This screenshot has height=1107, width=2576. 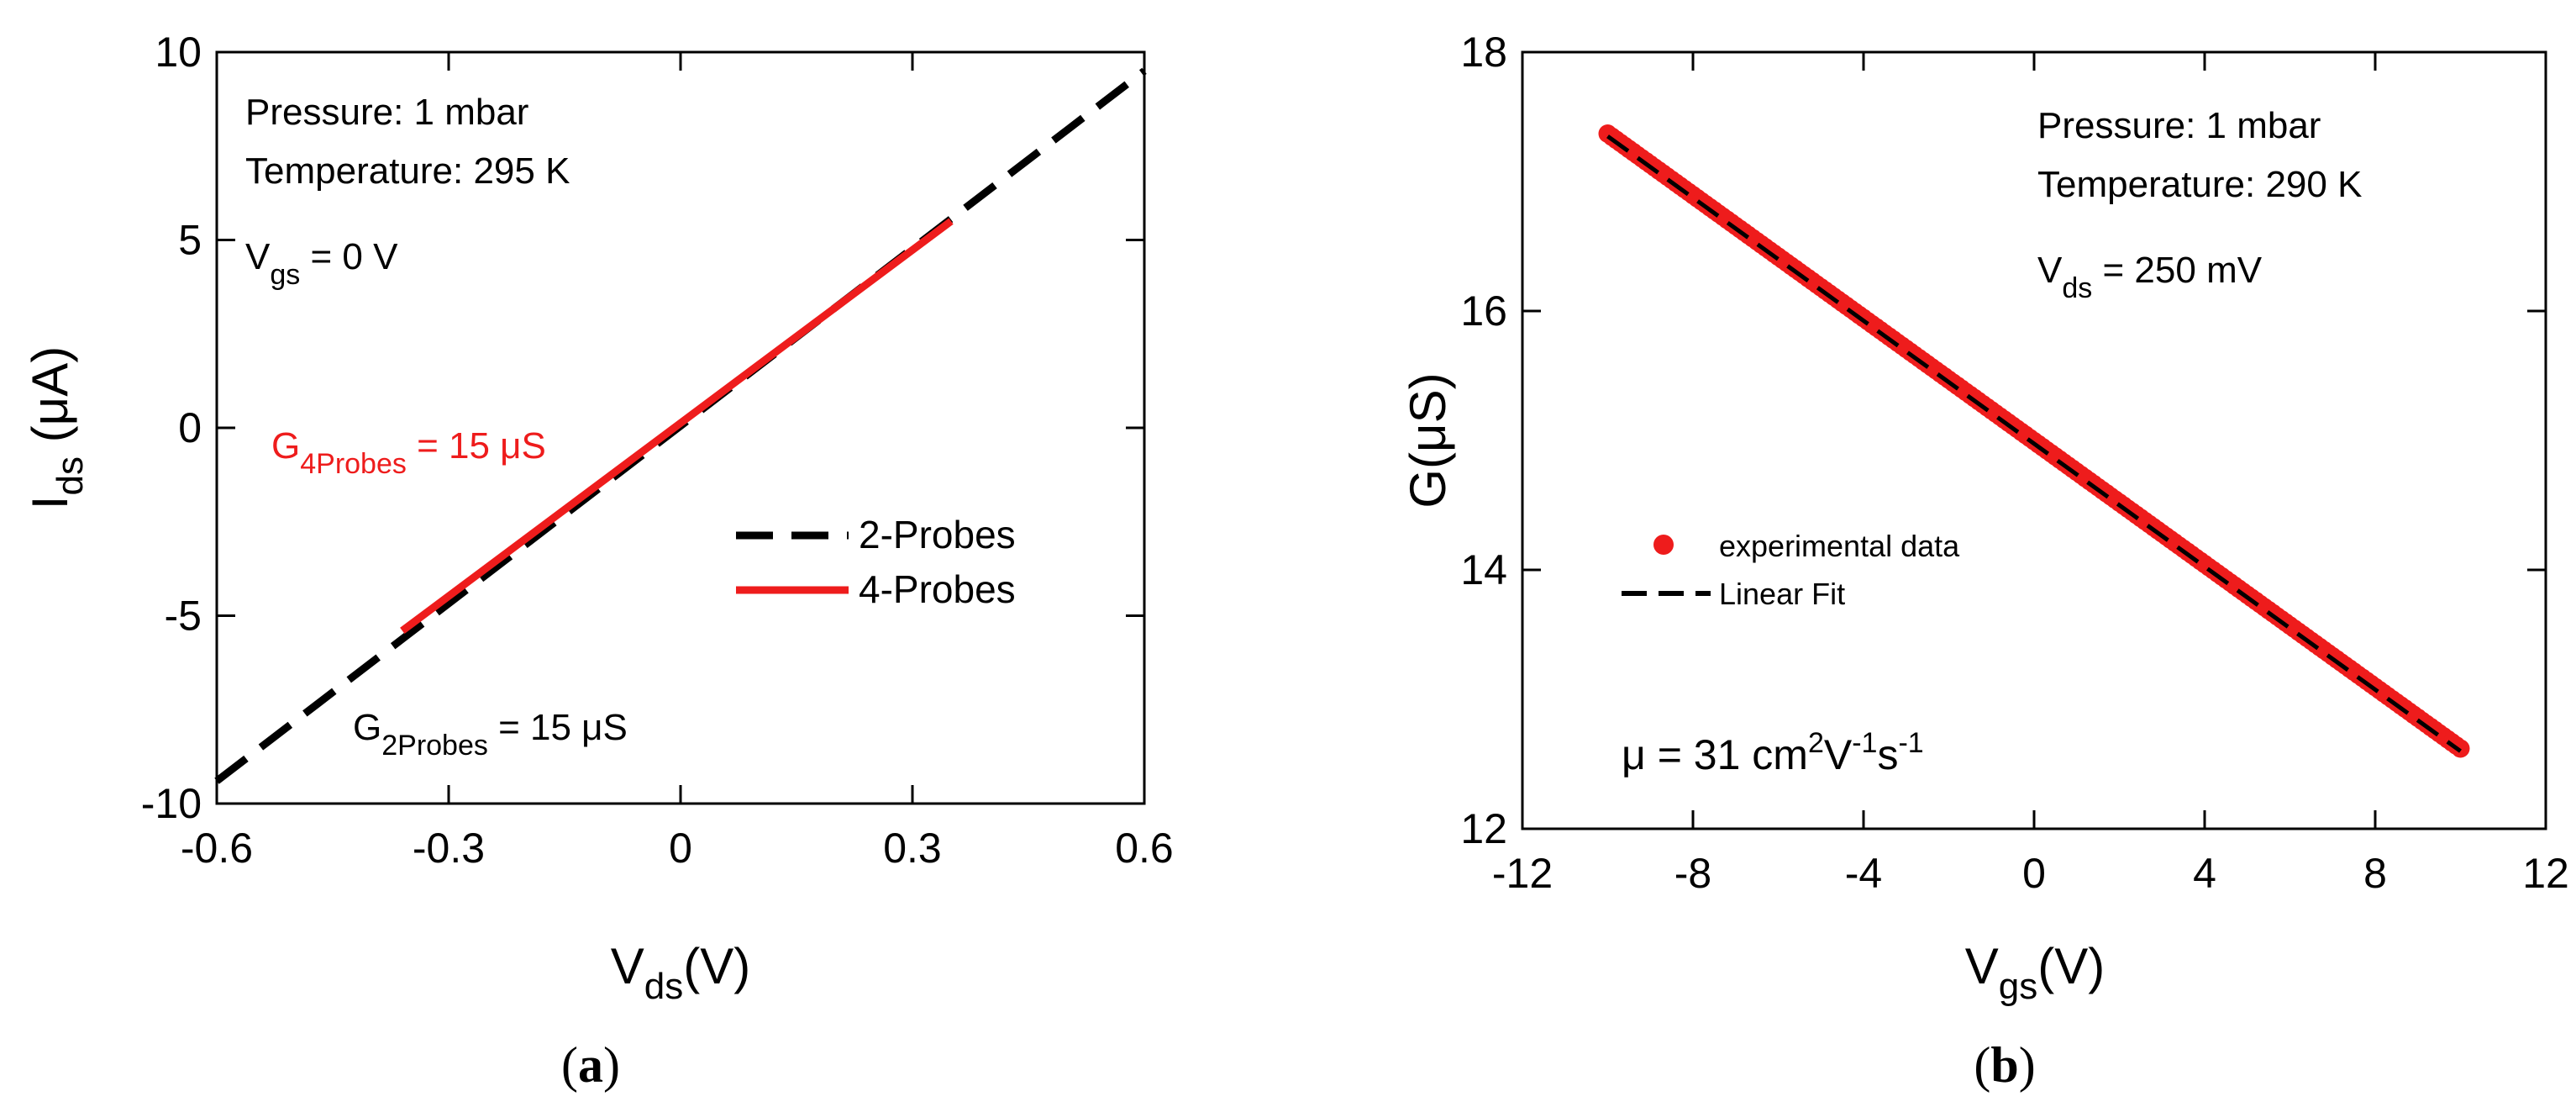 What do you see at coordinates (178, 52) in the screenshot?
I see `chart-a-y-tick-label: 10` at bounding box center [178, 52].